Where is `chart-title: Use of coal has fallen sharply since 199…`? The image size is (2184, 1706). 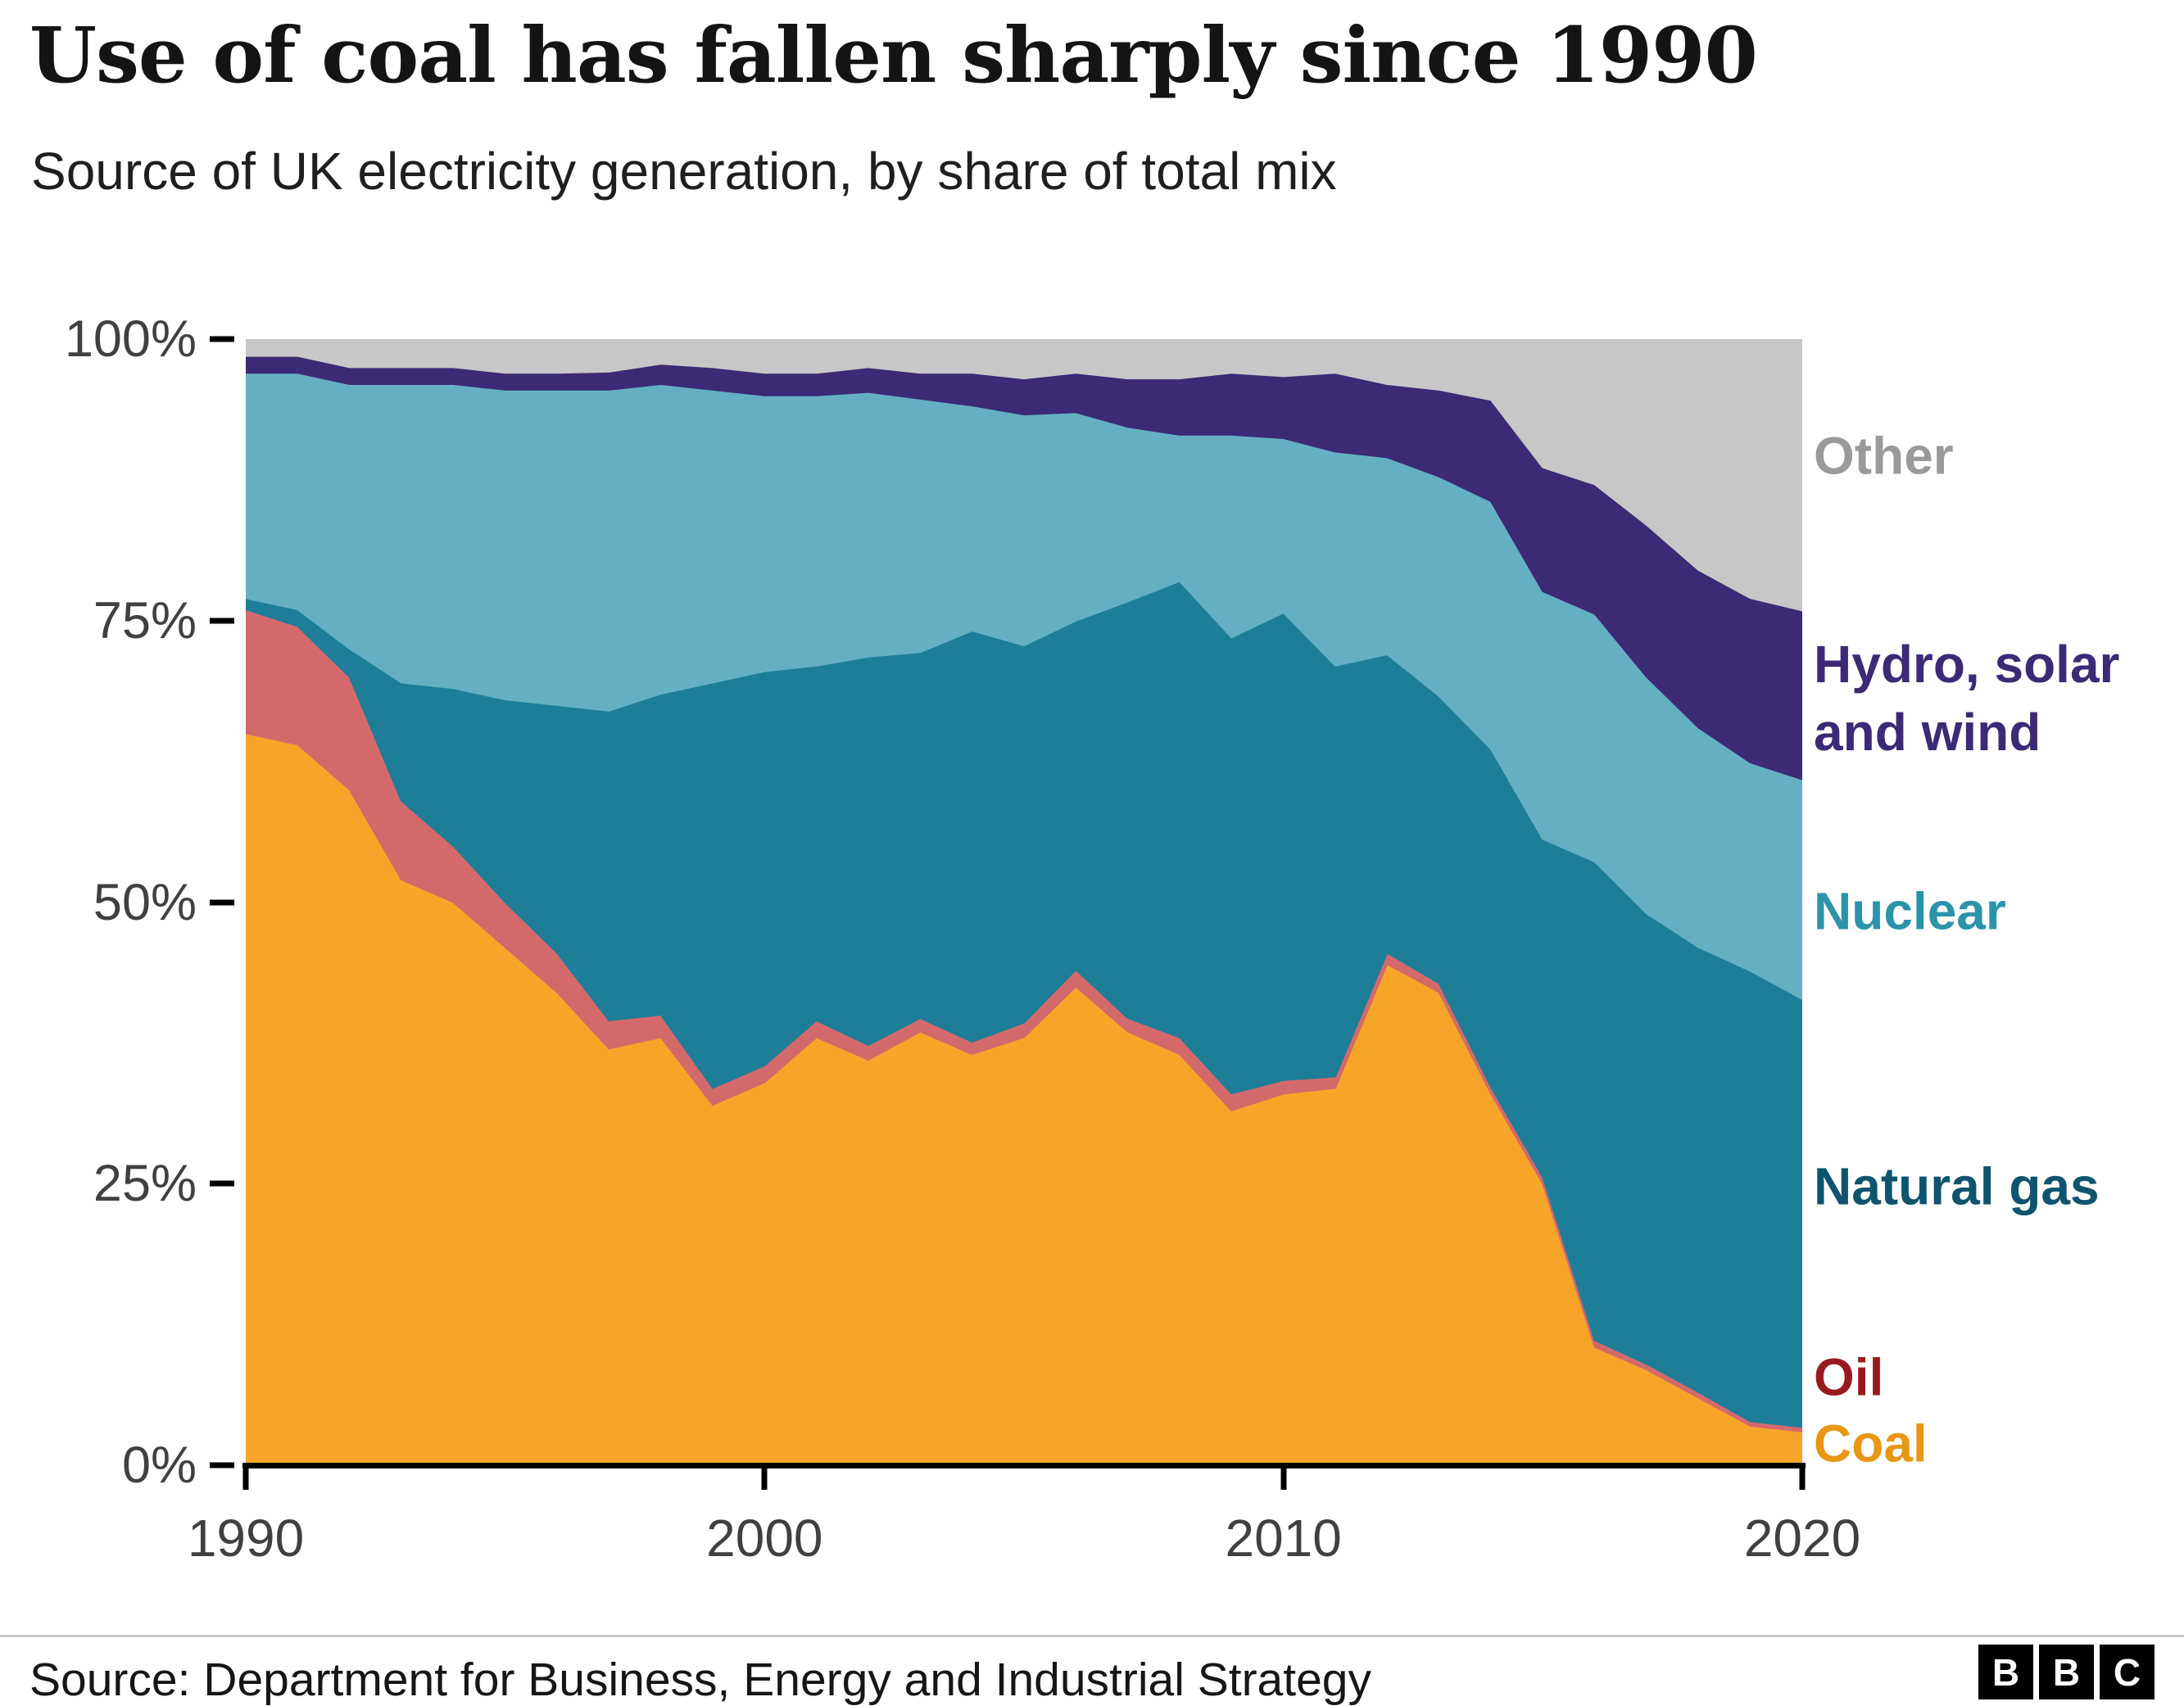
chart-title: Use of coal has fallen sharply since 199… is located at coordinates (894, 56).